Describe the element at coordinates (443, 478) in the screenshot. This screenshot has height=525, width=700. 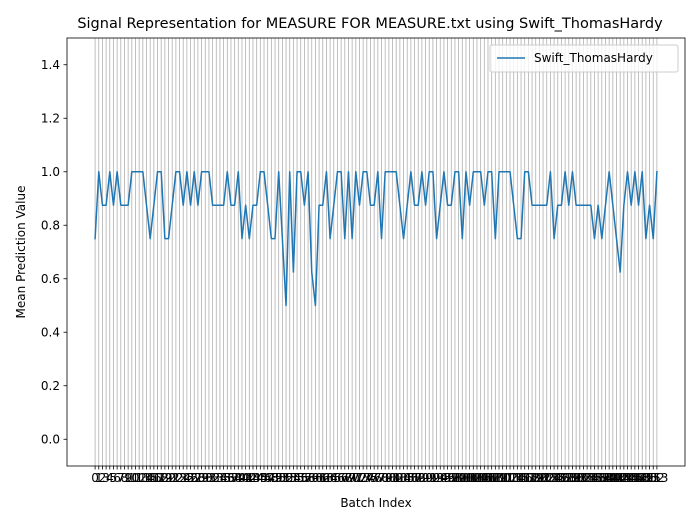
I see `x-tick-label: 95` at that location.